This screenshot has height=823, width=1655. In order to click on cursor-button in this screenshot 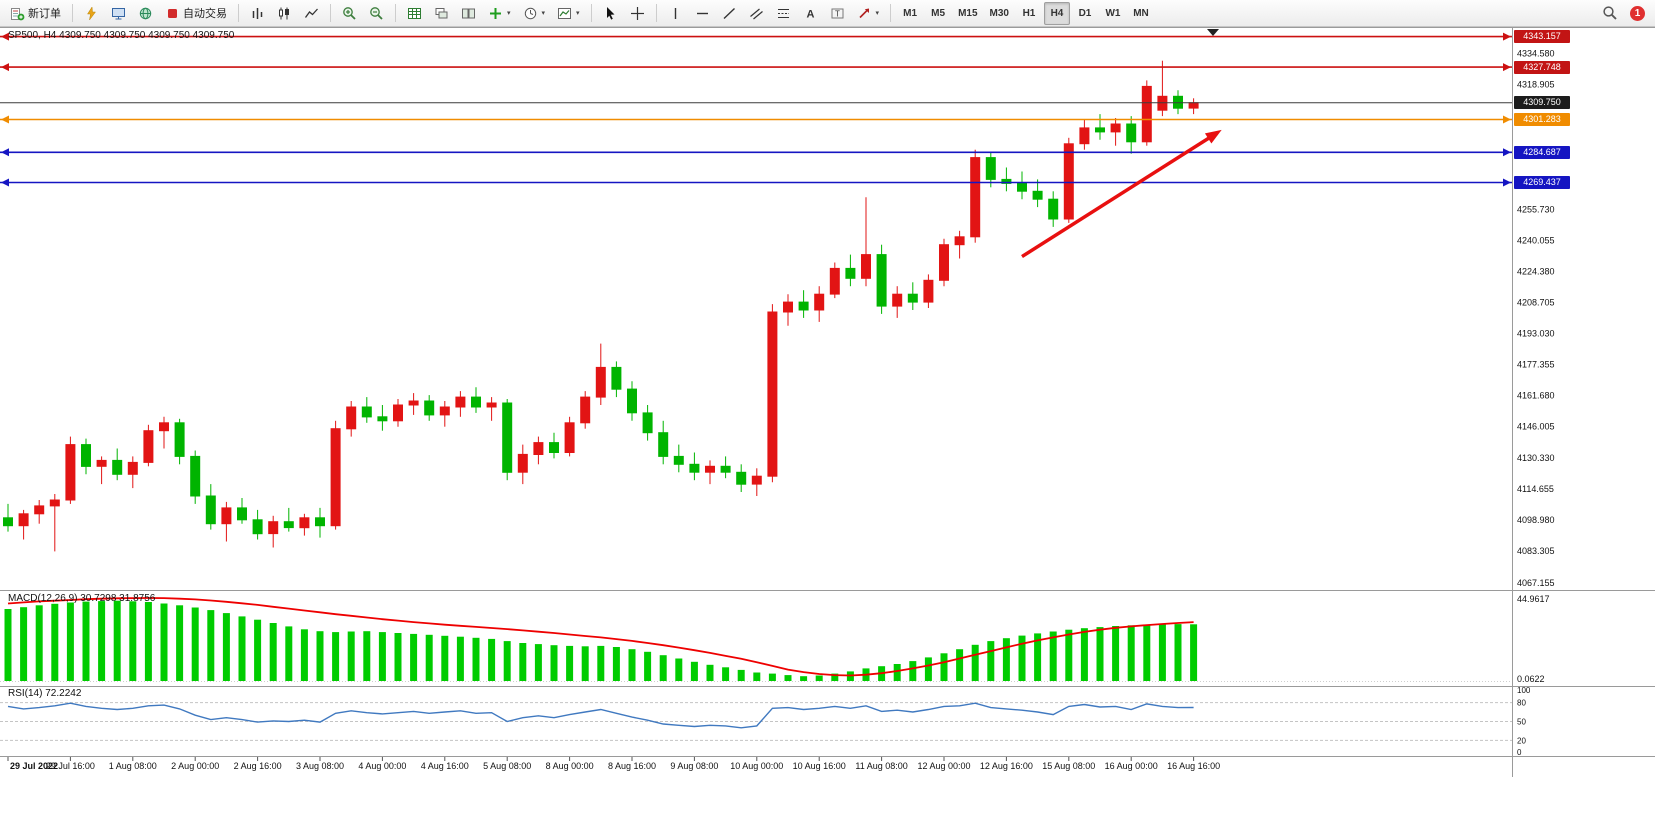, I will do `click(610, 13)`.